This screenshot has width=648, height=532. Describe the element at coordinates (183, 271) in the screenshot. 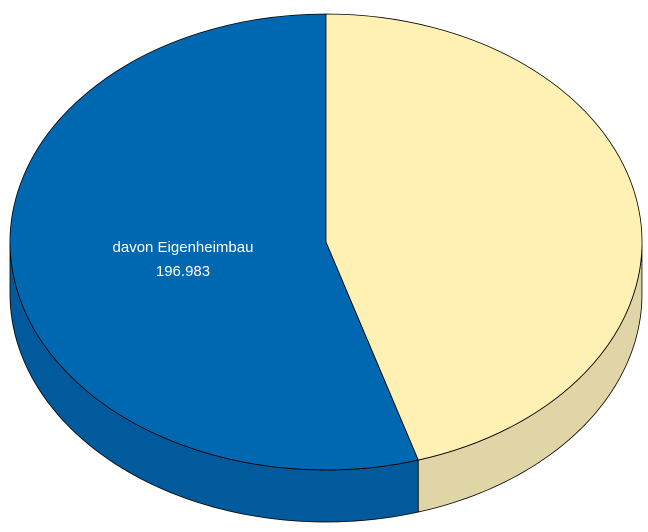

I see `slice-value-0: 196.983` at that location.